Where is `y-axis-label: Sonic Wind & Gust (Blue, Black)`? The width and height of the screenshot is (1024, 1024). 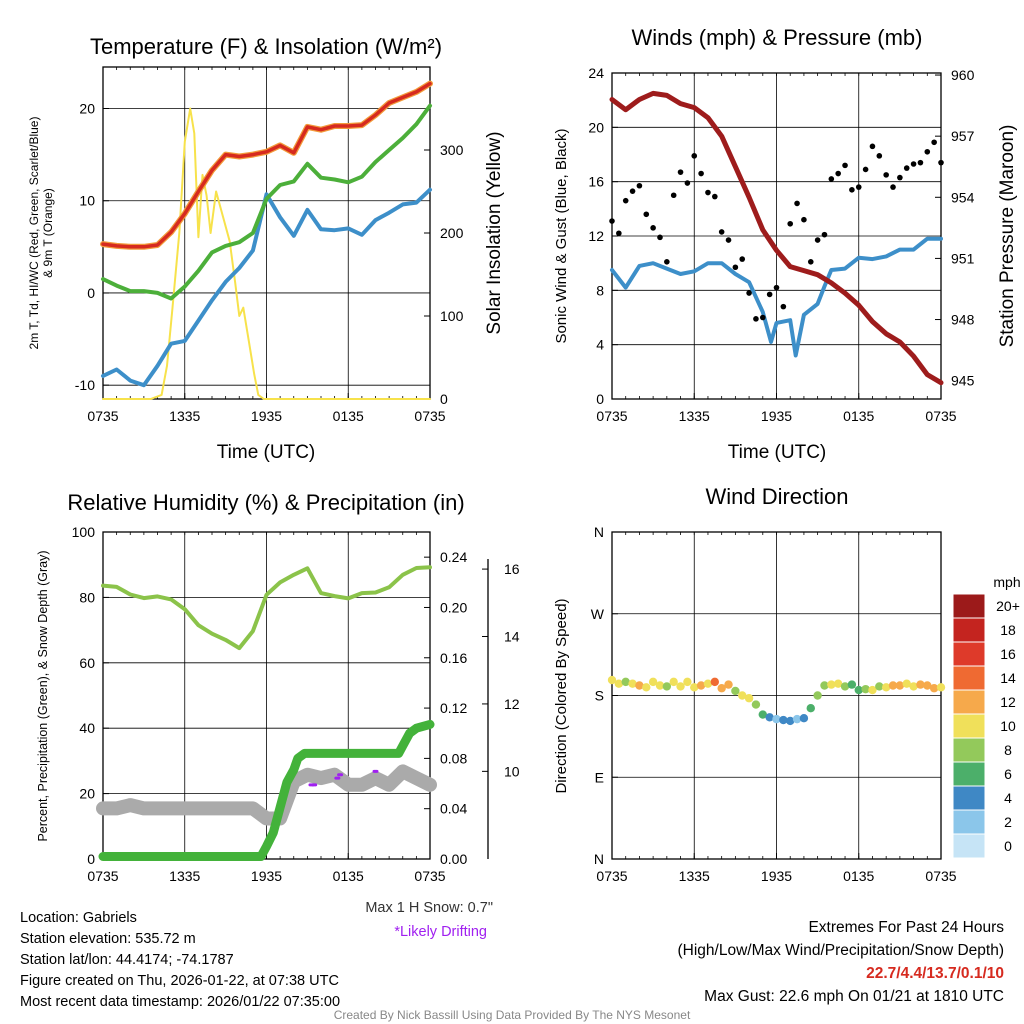
y-axis-label: Sonic Wind & Gust (Blue, Black) is located at coordinates (561, 235).